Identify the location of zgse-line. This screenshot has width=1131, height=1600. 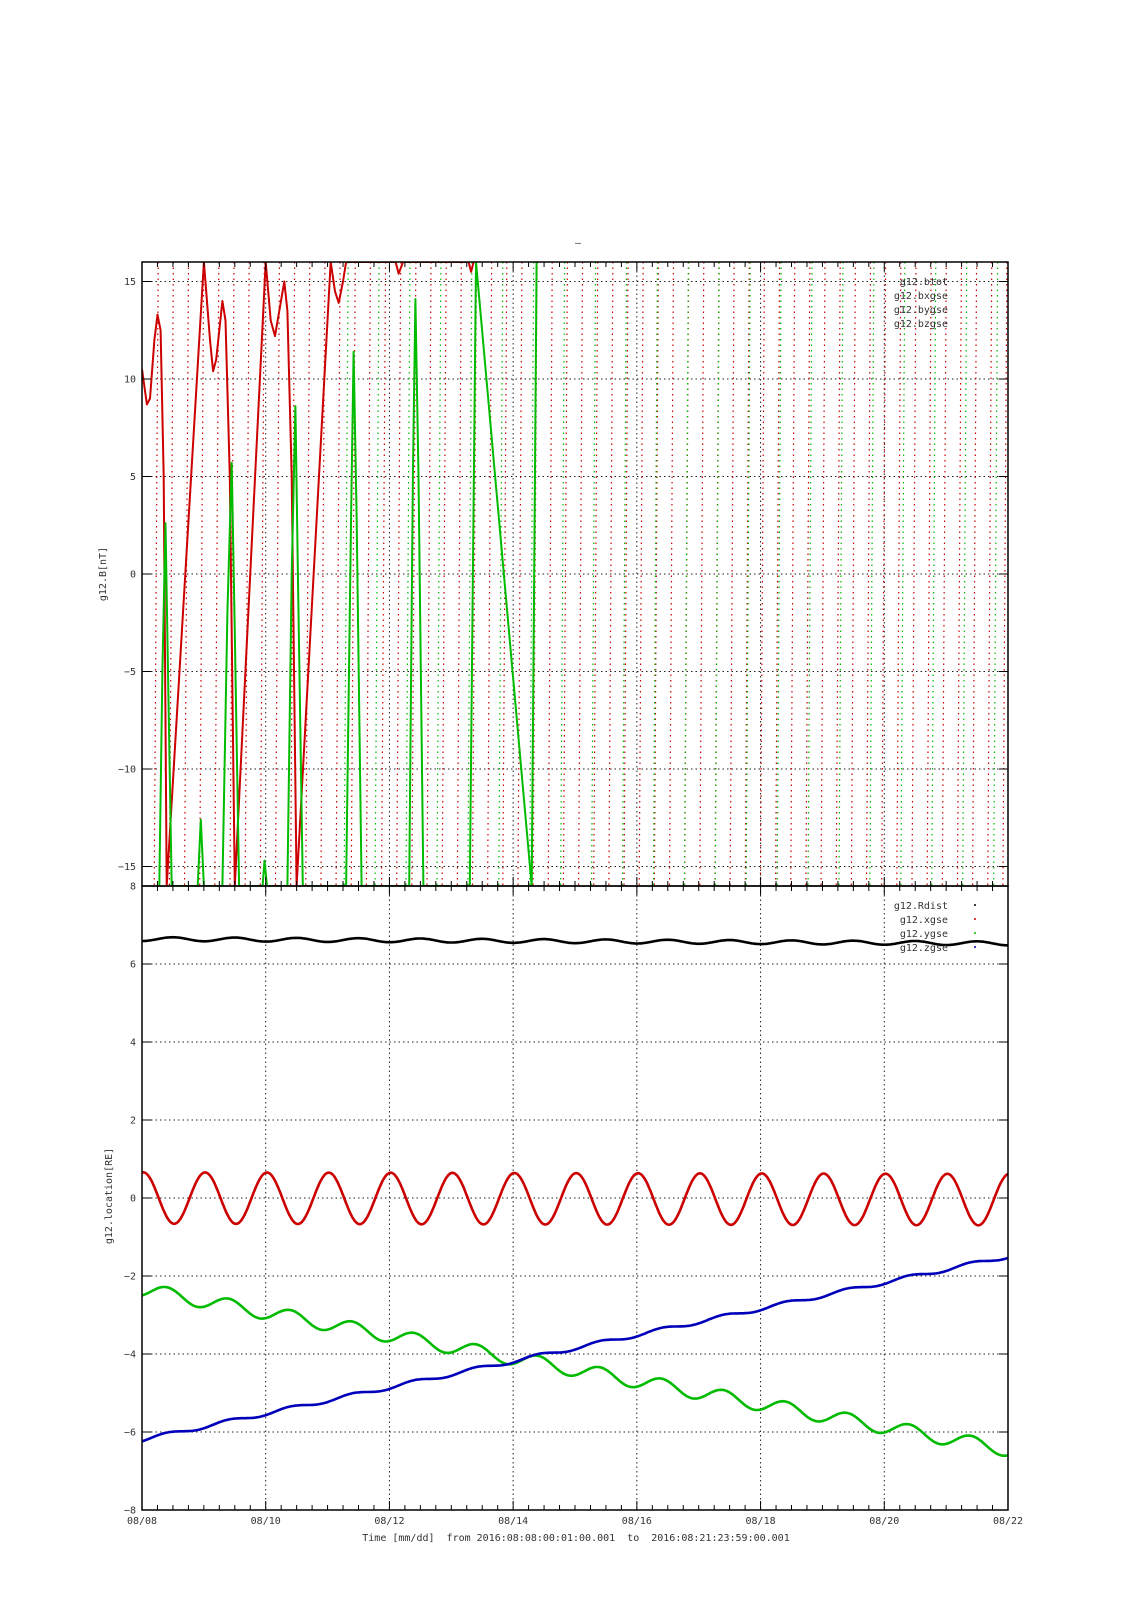
(575, 1349).